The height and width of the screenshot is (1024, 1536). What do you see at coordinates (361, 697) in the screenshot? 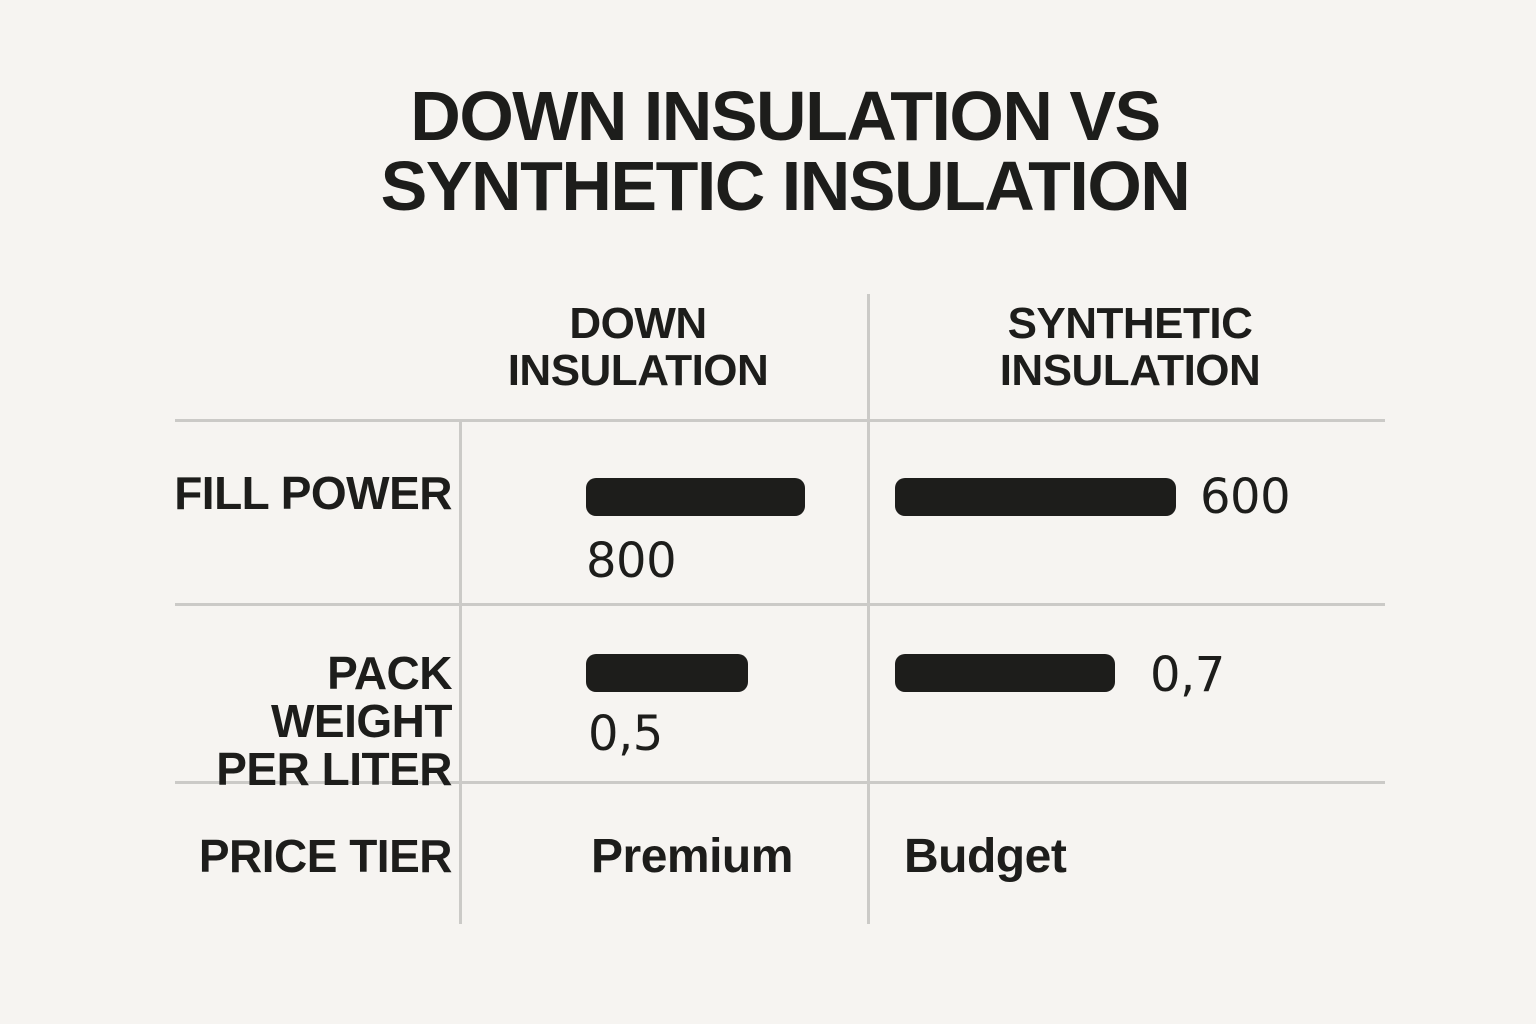
I see `row-label-pack-weight-line-1: PACK WEIGHT` at bounding box center [361, 697].